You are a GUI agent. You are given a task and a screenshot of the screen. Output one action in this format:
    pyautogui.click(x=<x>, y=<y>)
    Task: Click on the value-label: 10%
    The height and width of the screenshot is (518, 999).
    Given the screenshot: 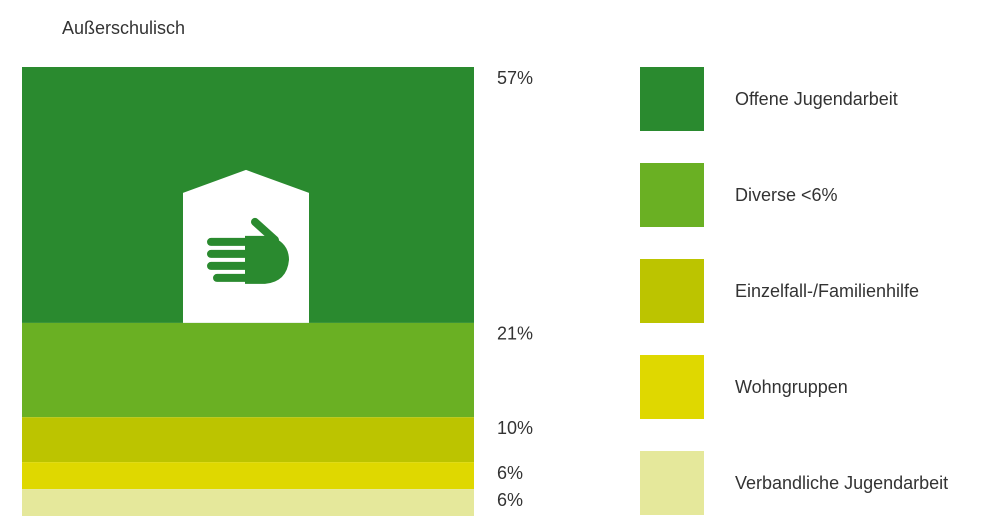 What is the action you would take?
    pyautogui.click(x=515, y=428)
    